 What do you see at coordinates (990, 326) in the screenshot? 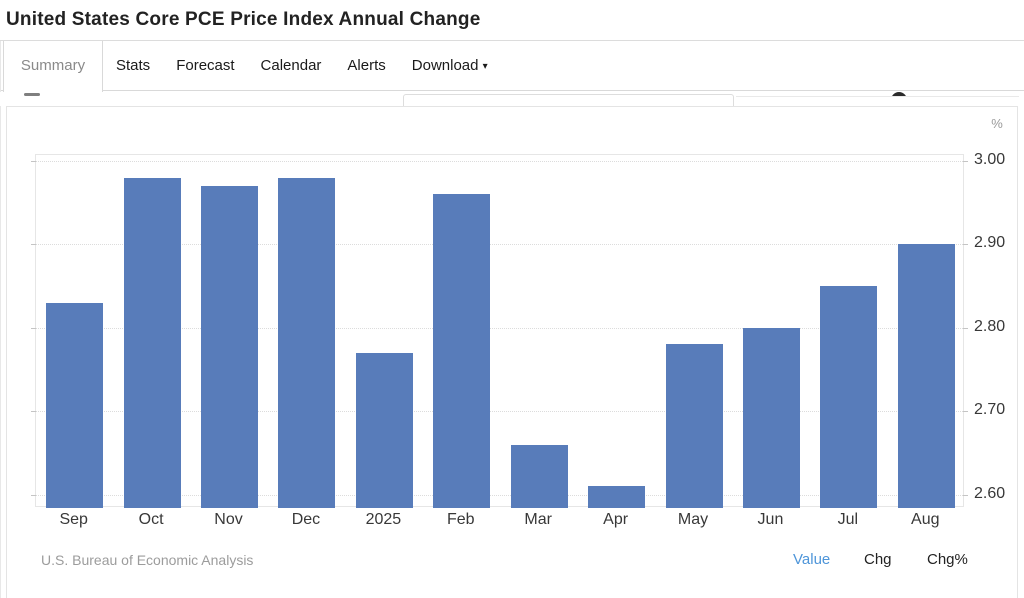
I see `y-axis-tick-label: 2.80` at bounding box center [990, 326].